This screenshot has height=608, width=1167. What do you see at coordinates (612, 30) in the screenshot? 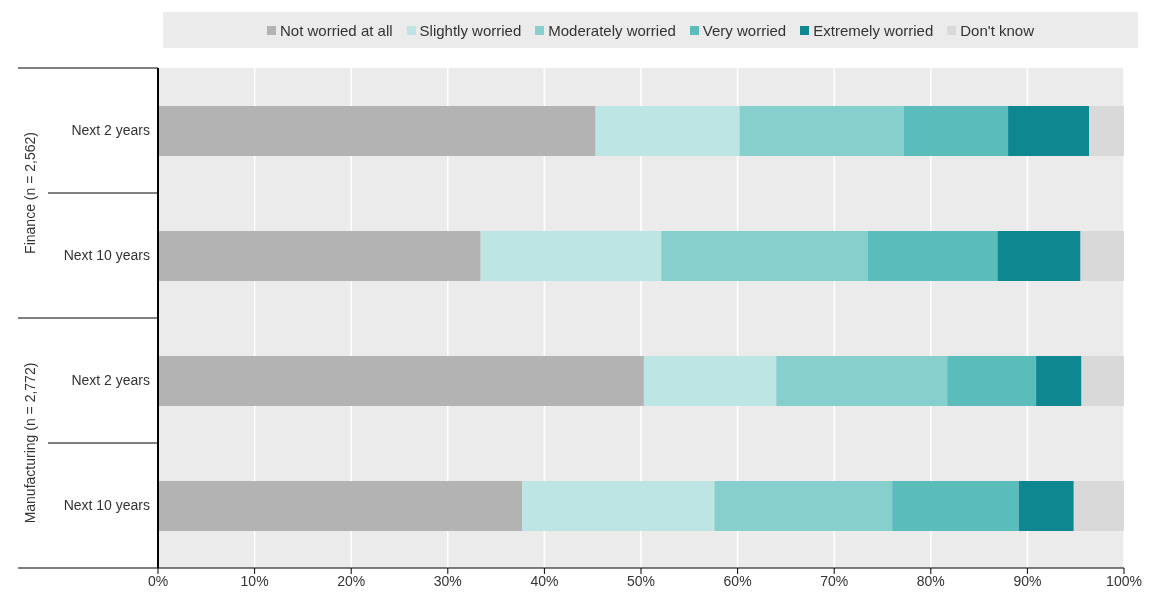
I see `legend-label: Moderately worried` at bounding box center [612, 30].